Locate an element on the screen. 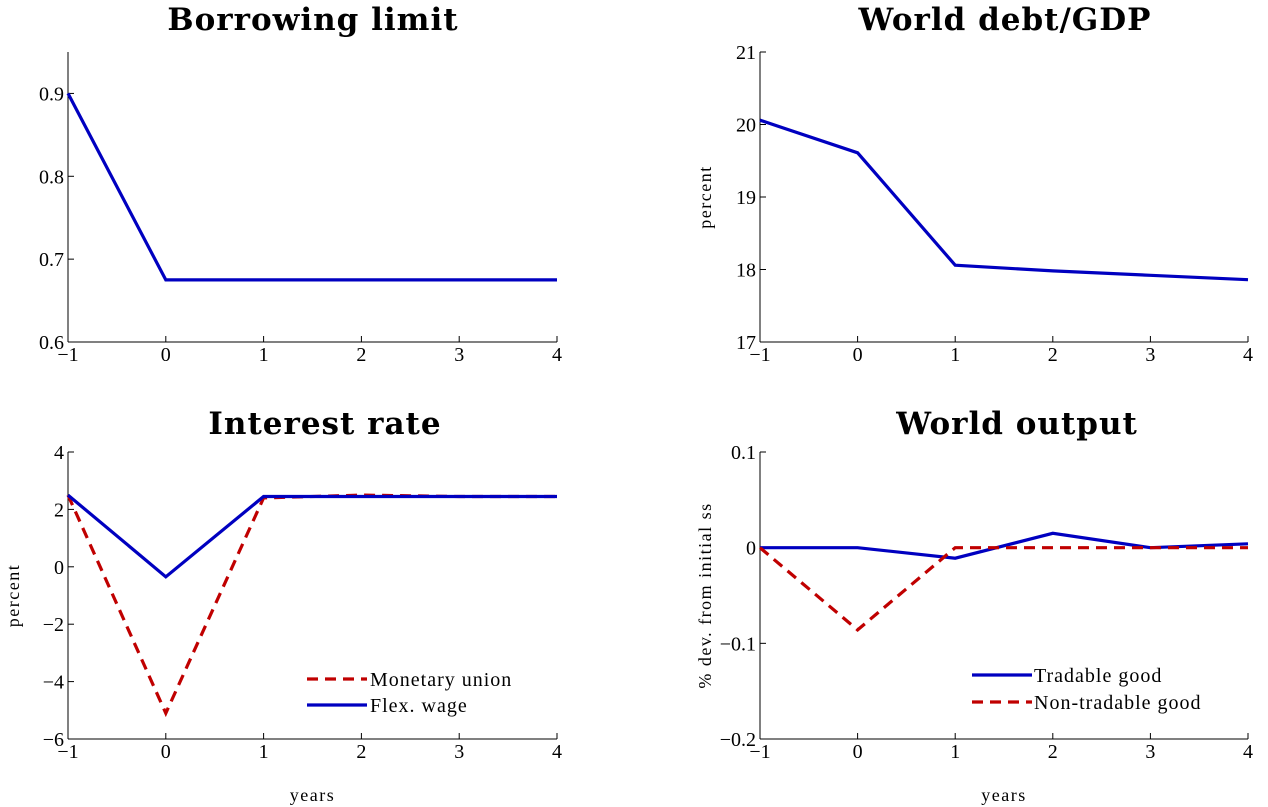 The image size is (1268, 807). y-tick-label: 0.1 is located at coordinates (743, 453).